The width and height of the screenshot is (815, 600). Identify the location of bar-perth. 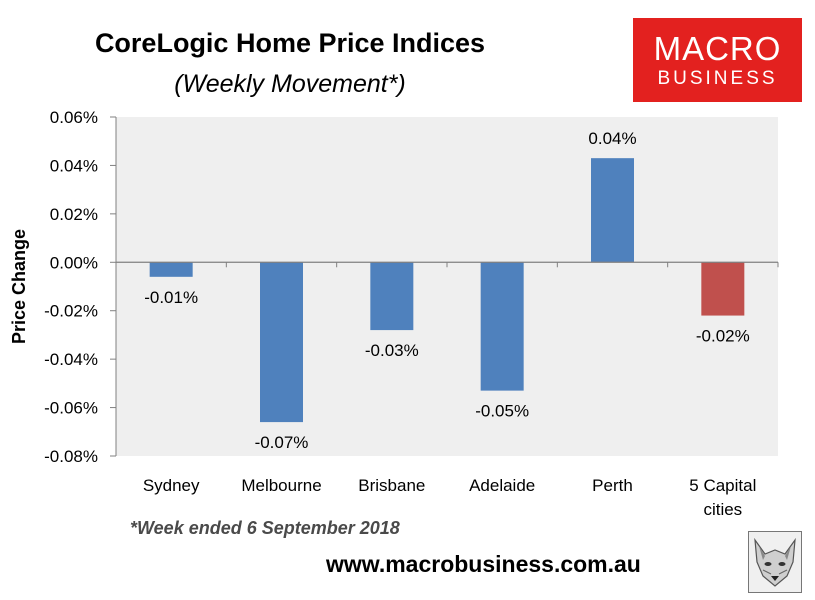
(612, 210).